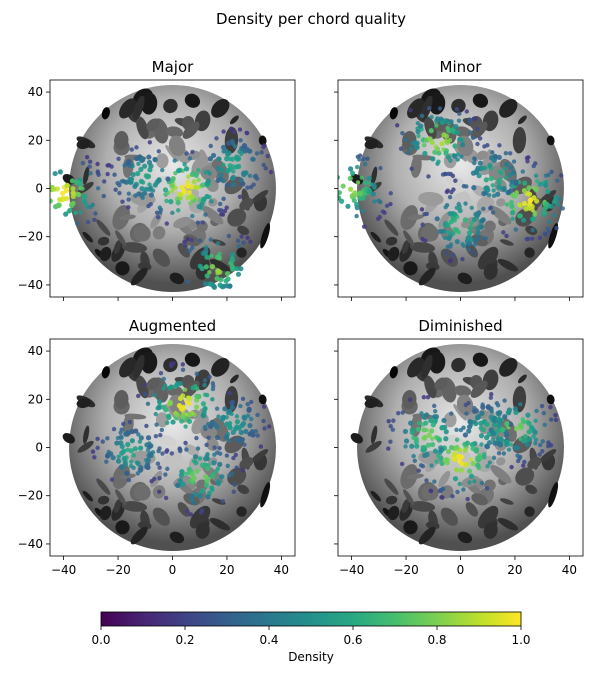 The width and height of the screenshot is (601, 679). I want to click on panel-minor: Minor, so click(459, 179).